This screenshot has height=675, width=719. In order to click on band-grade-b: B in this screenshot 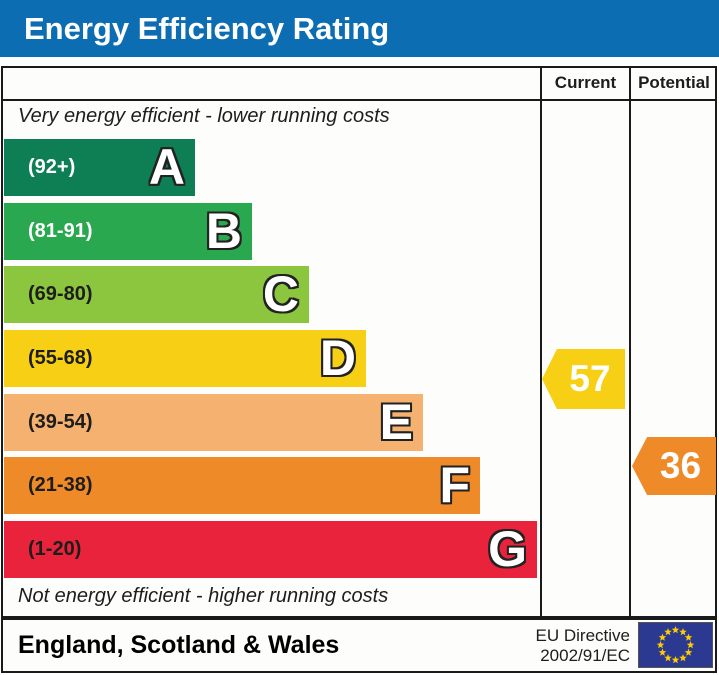, I will do `click(223, 231)`.